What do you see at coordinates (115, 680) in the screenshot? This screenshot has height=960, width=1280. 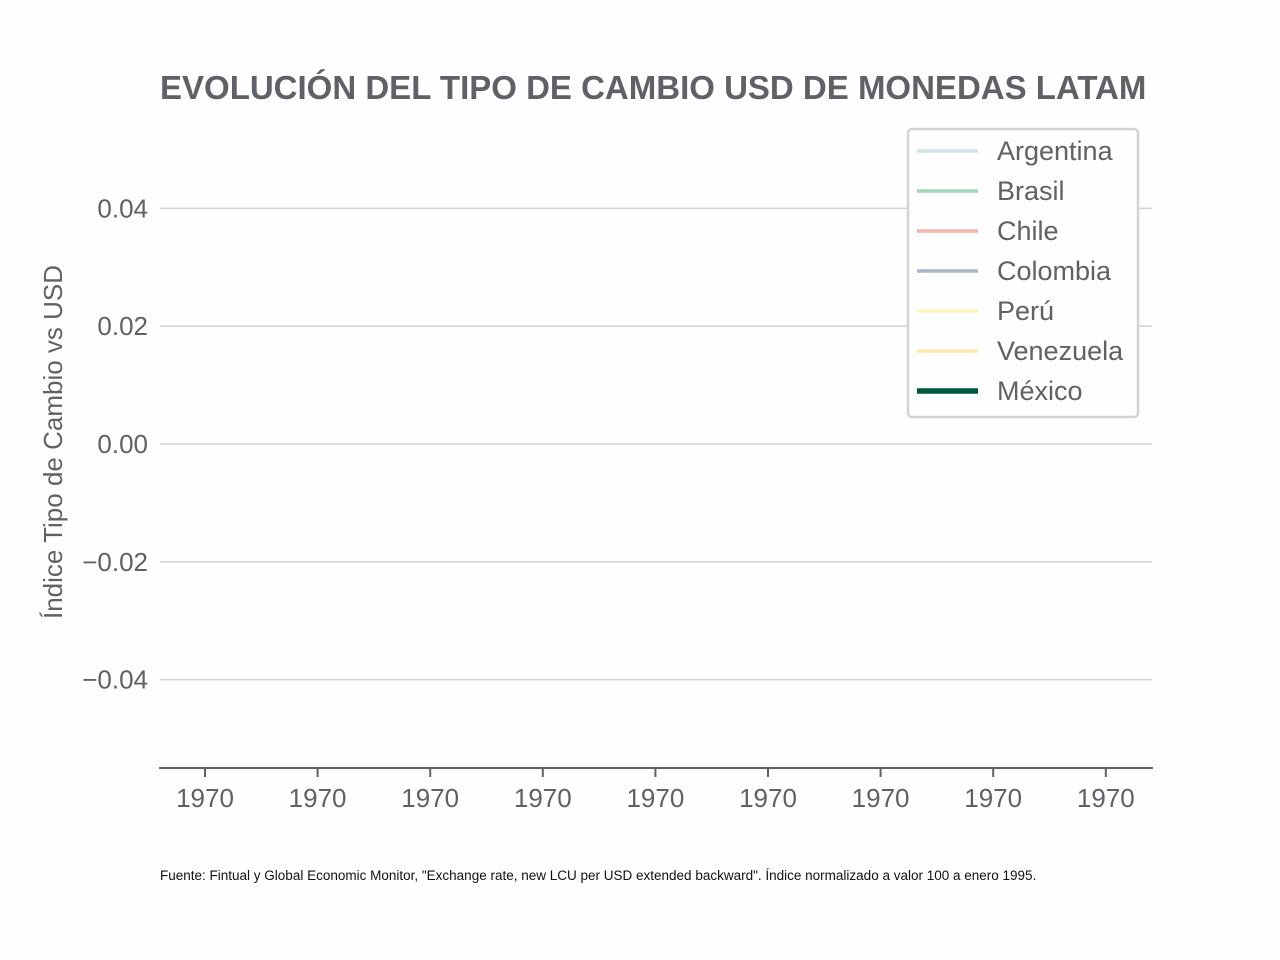 I see `y-tick-label: −0.04` at bounding box center [115, 680].